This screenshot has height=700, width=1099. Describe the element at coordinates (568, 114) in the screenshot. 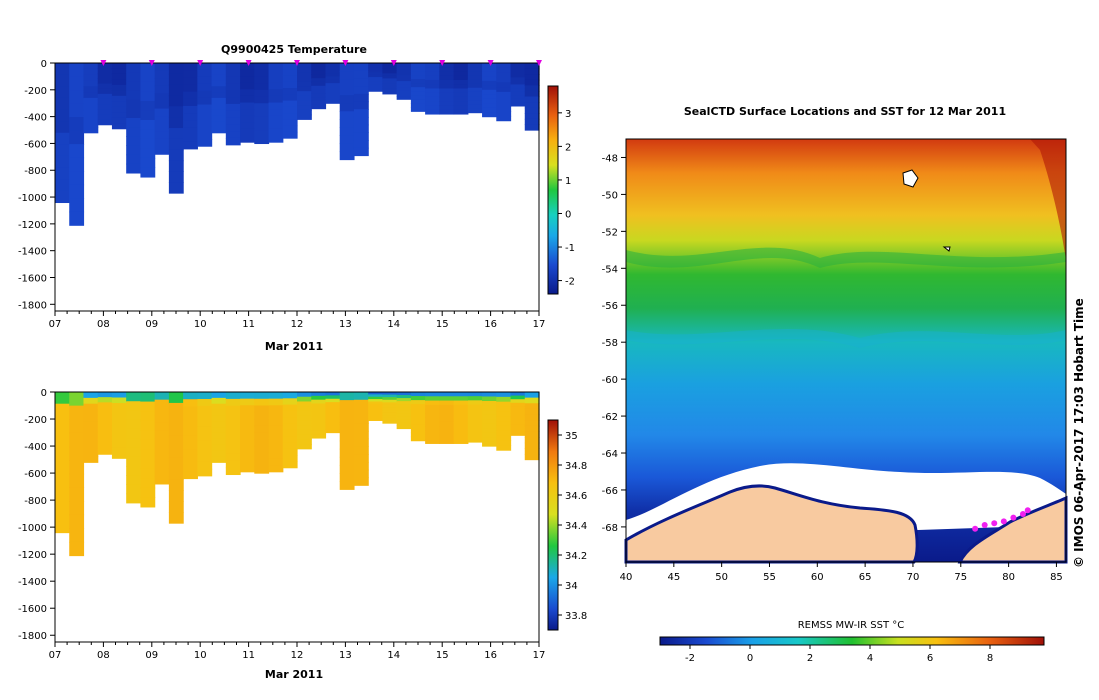

I see `colorbar-tick-label: 3` at that location.